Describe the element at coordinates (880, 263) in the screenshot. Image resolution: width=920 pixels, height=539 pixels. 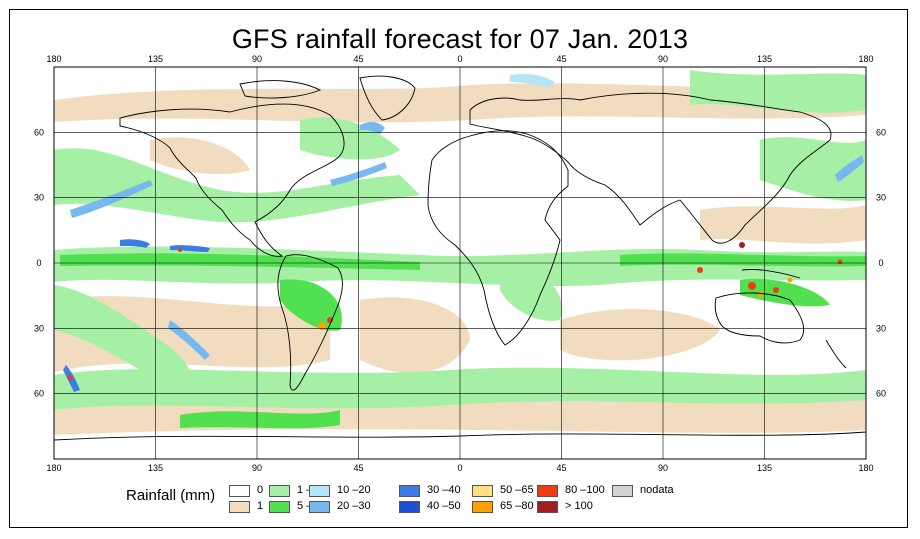
I see `lat-tick-label-right: 0` at that location.